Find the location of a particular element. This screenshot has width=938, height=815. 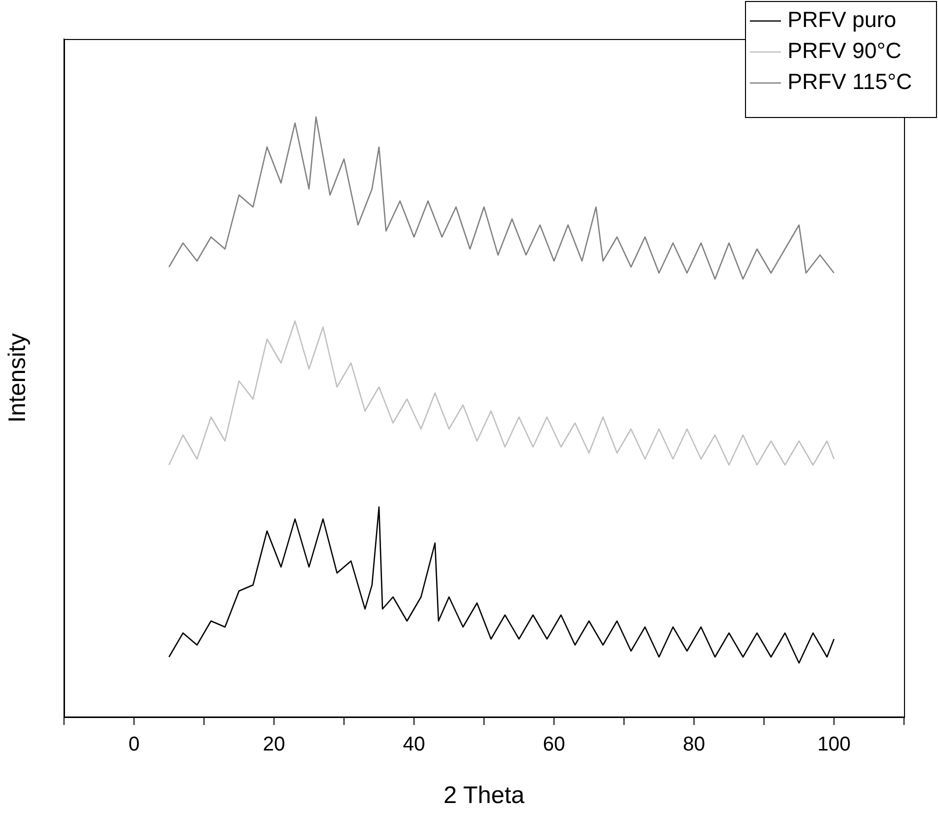

x-tick-label: 0 is located at coordinates (134, 745).